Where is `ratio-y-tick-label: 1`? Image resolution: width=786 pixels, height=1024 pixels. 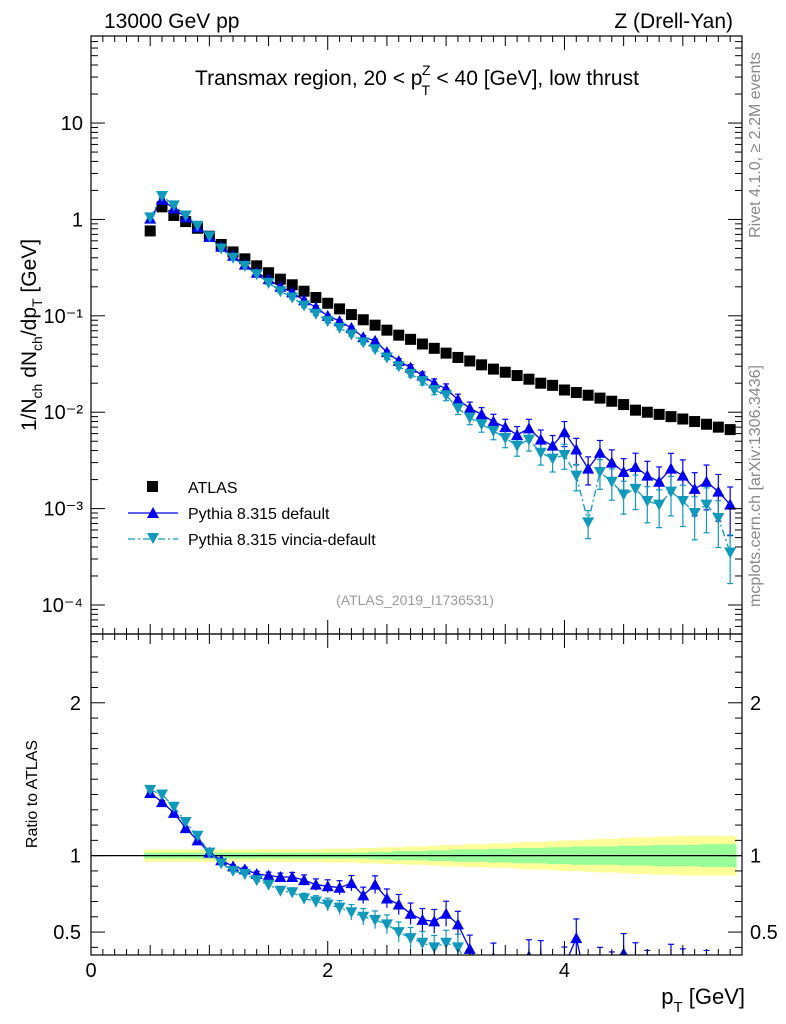
ratio-y-tick-label: 1 is located at coordinates (75, 857).